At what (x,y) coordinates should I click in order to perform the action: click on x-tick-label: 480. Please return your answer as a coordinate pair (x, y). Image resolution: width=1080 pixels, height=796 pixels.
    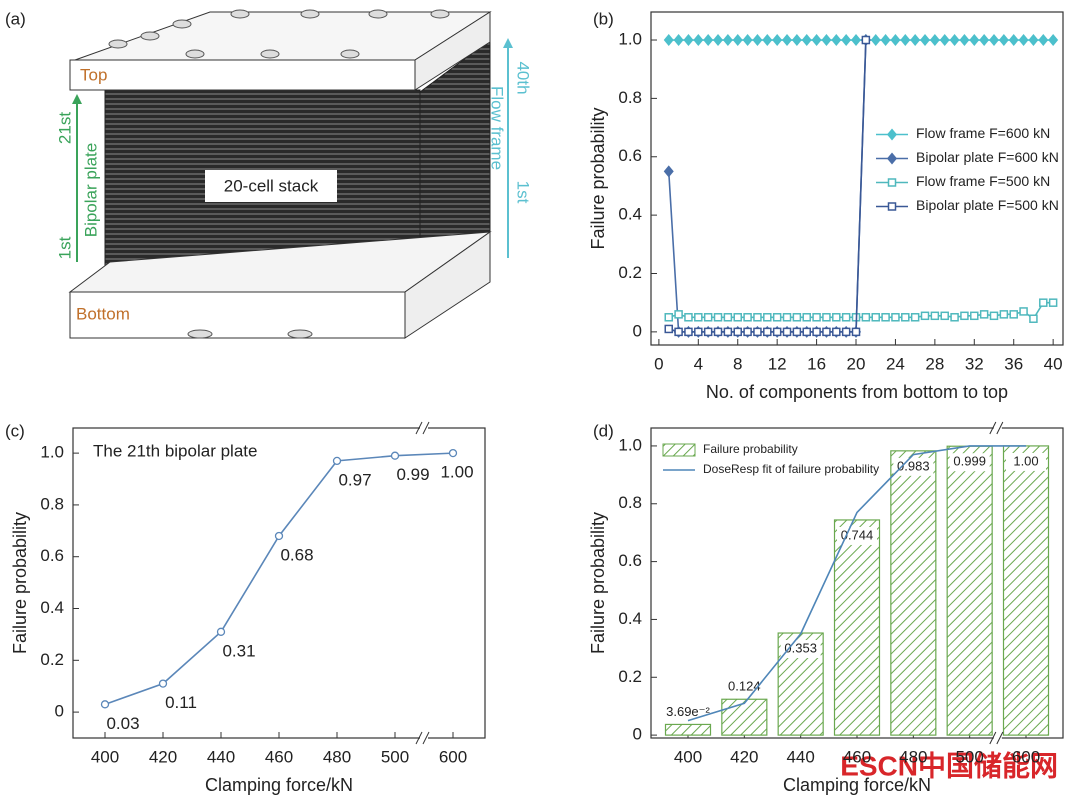
    Looking at the image, I should click on (337, 756).